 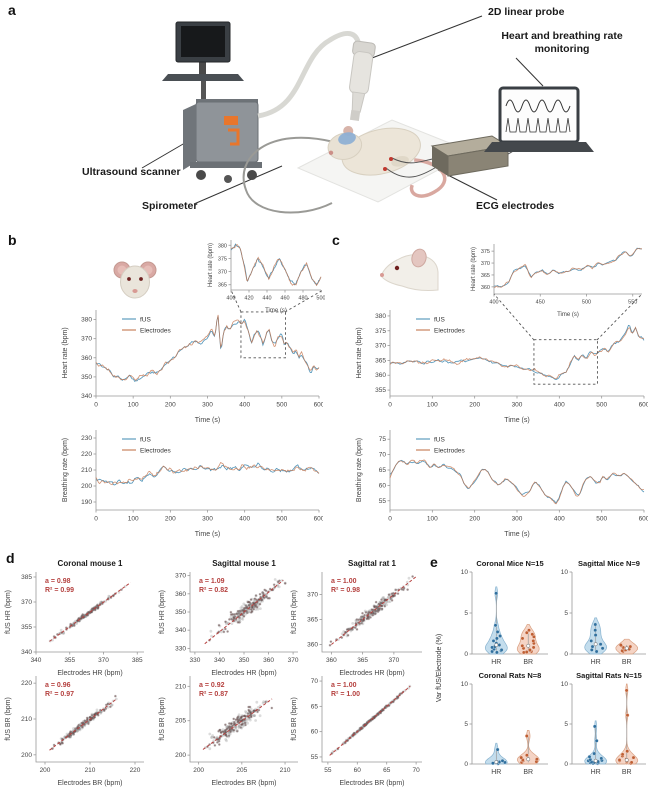 What do you see at coordinates (58, 685) in the screenshot?
I see `svg-text: a = 0.96` at bounding box center [58, 685].